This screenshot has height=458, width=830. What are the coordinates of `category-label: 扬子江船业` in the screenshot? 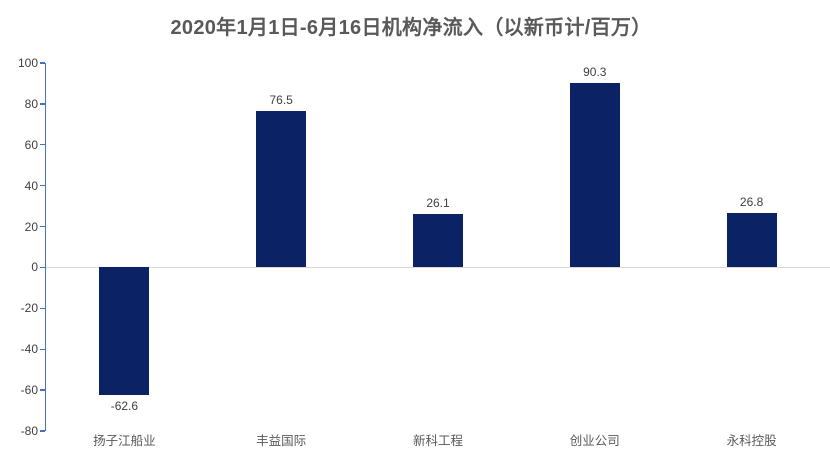 It's located at (124, 441).